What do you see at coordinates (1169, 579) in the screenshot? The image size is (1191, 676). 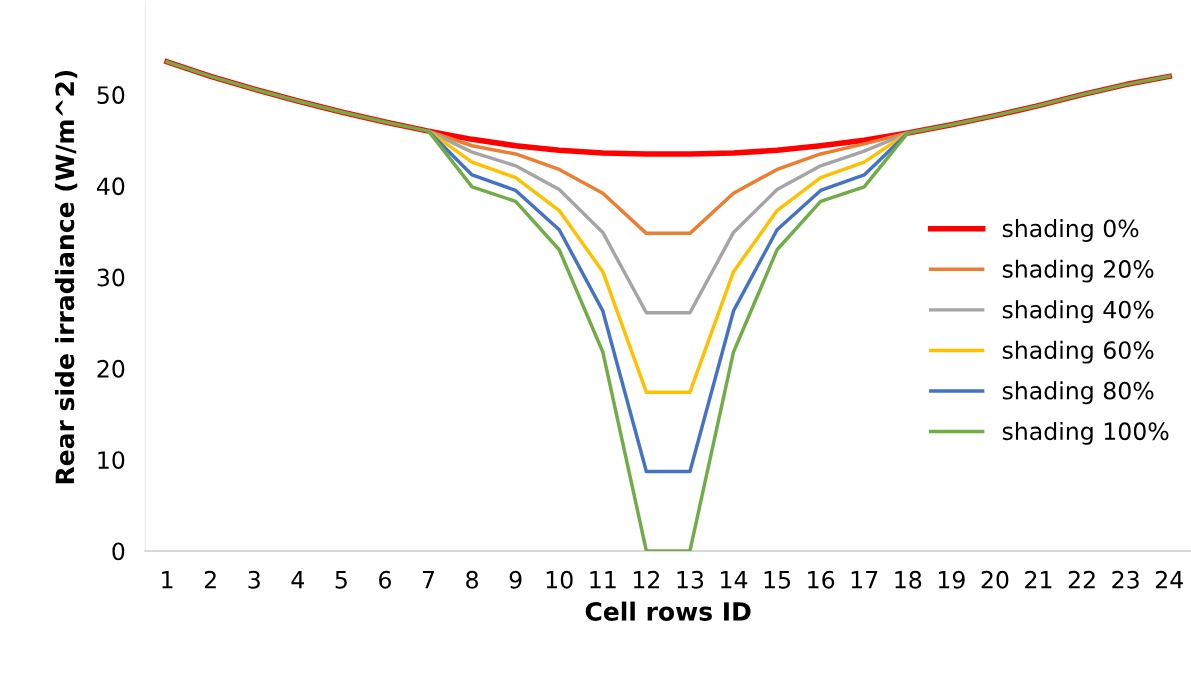 I see `x-tick-label: 24` at bounding box center [1169, 579].